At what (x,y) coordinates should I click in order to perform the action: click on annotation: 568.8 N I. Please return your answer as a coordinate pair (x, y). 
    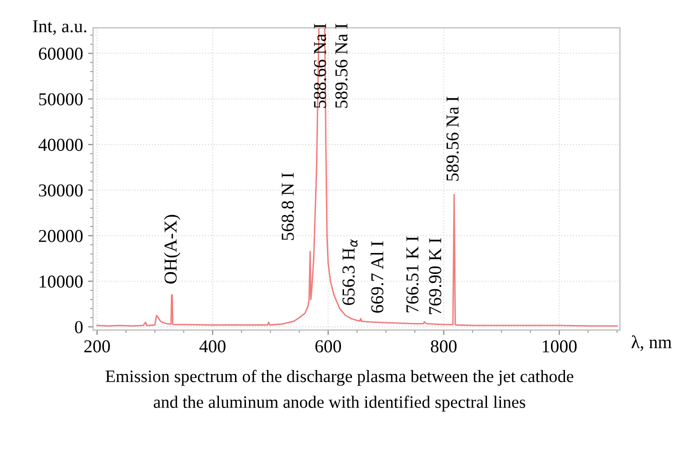
    Looking at the image, I should click on (288, 206).